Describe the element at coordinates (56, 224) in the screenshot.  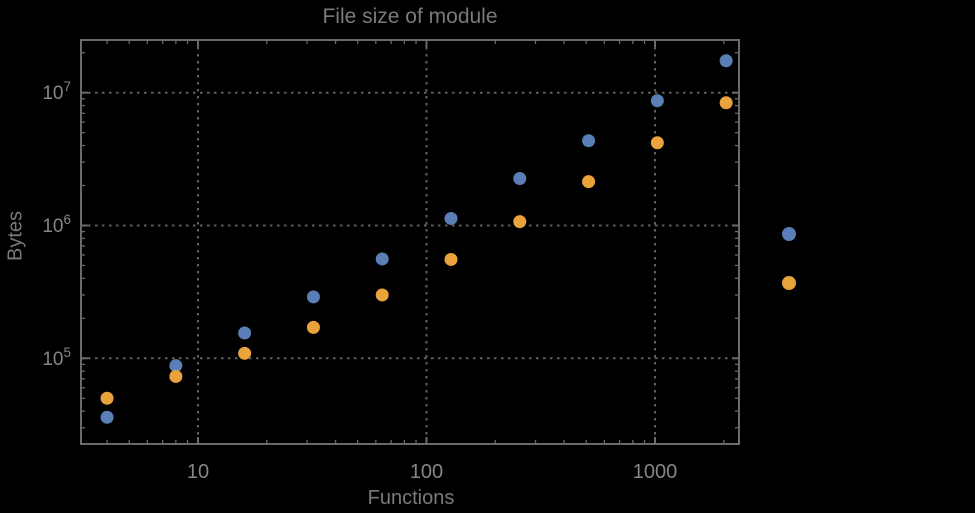
I see `y-tick-label: 10⁶` at that location.